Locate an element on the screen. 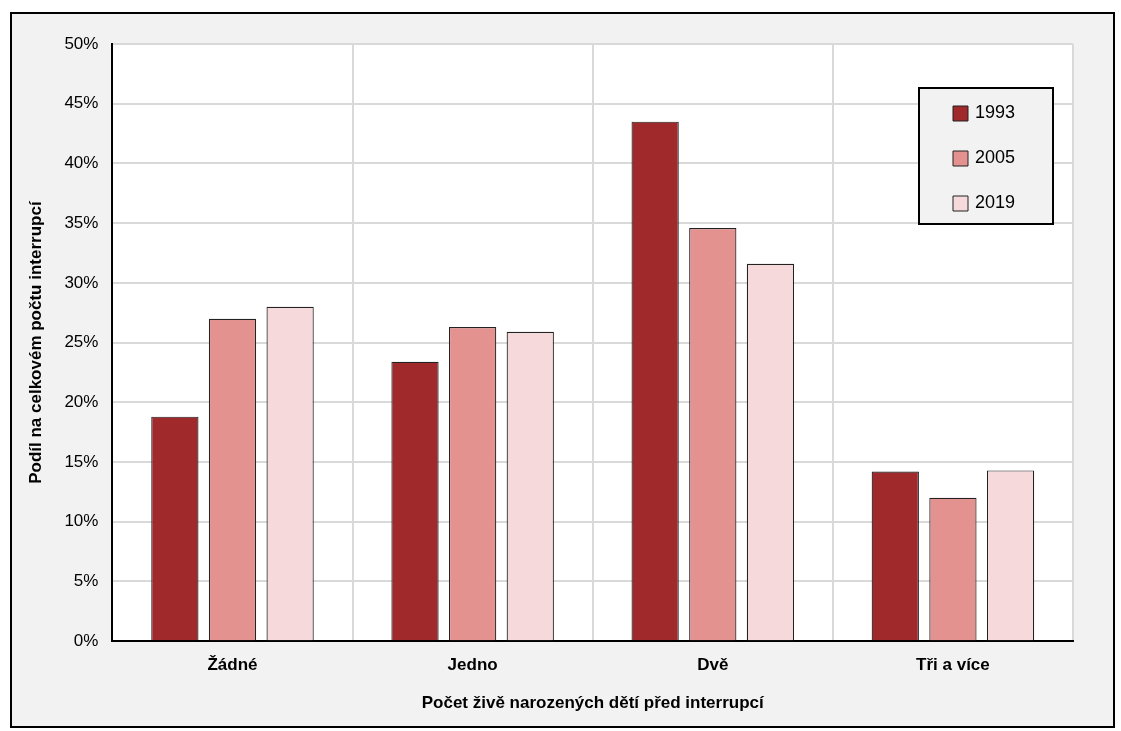  legend-label: 2019 is located at coordinates (995, 201).